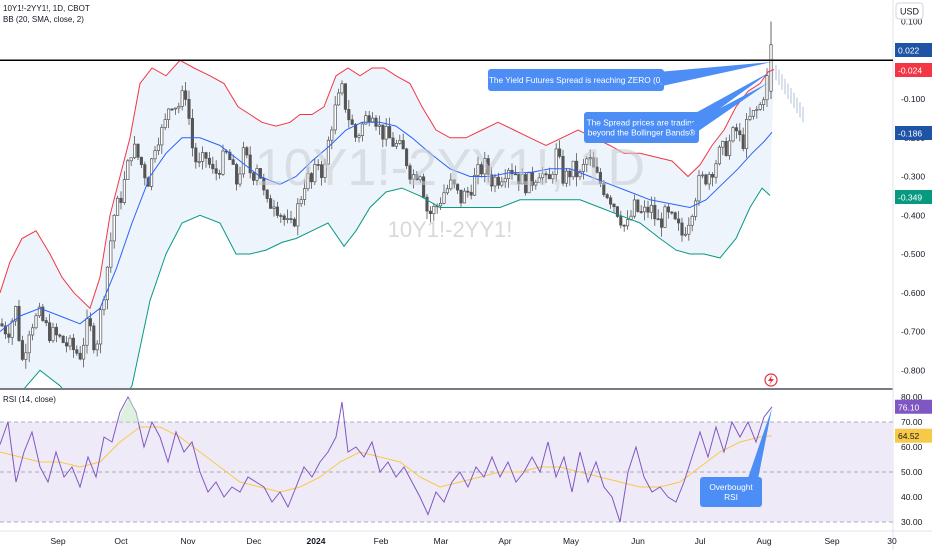 The height and width of the screenshot is (550, 932). I want to click on currency-label: USD, so click(910, 12).